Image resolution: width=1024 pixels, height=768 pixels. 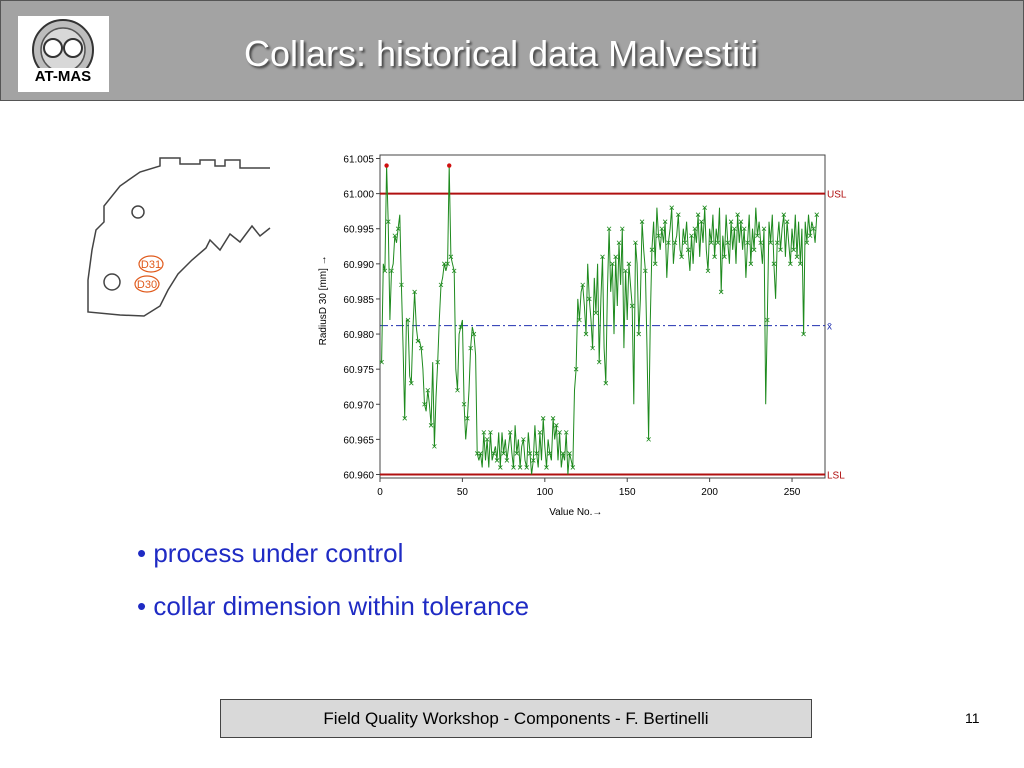 What do you see at coordinates (63, 54) in the screenshot?
I see `at-mas-logo: AT-MAS` at bounding box center [63, 54].